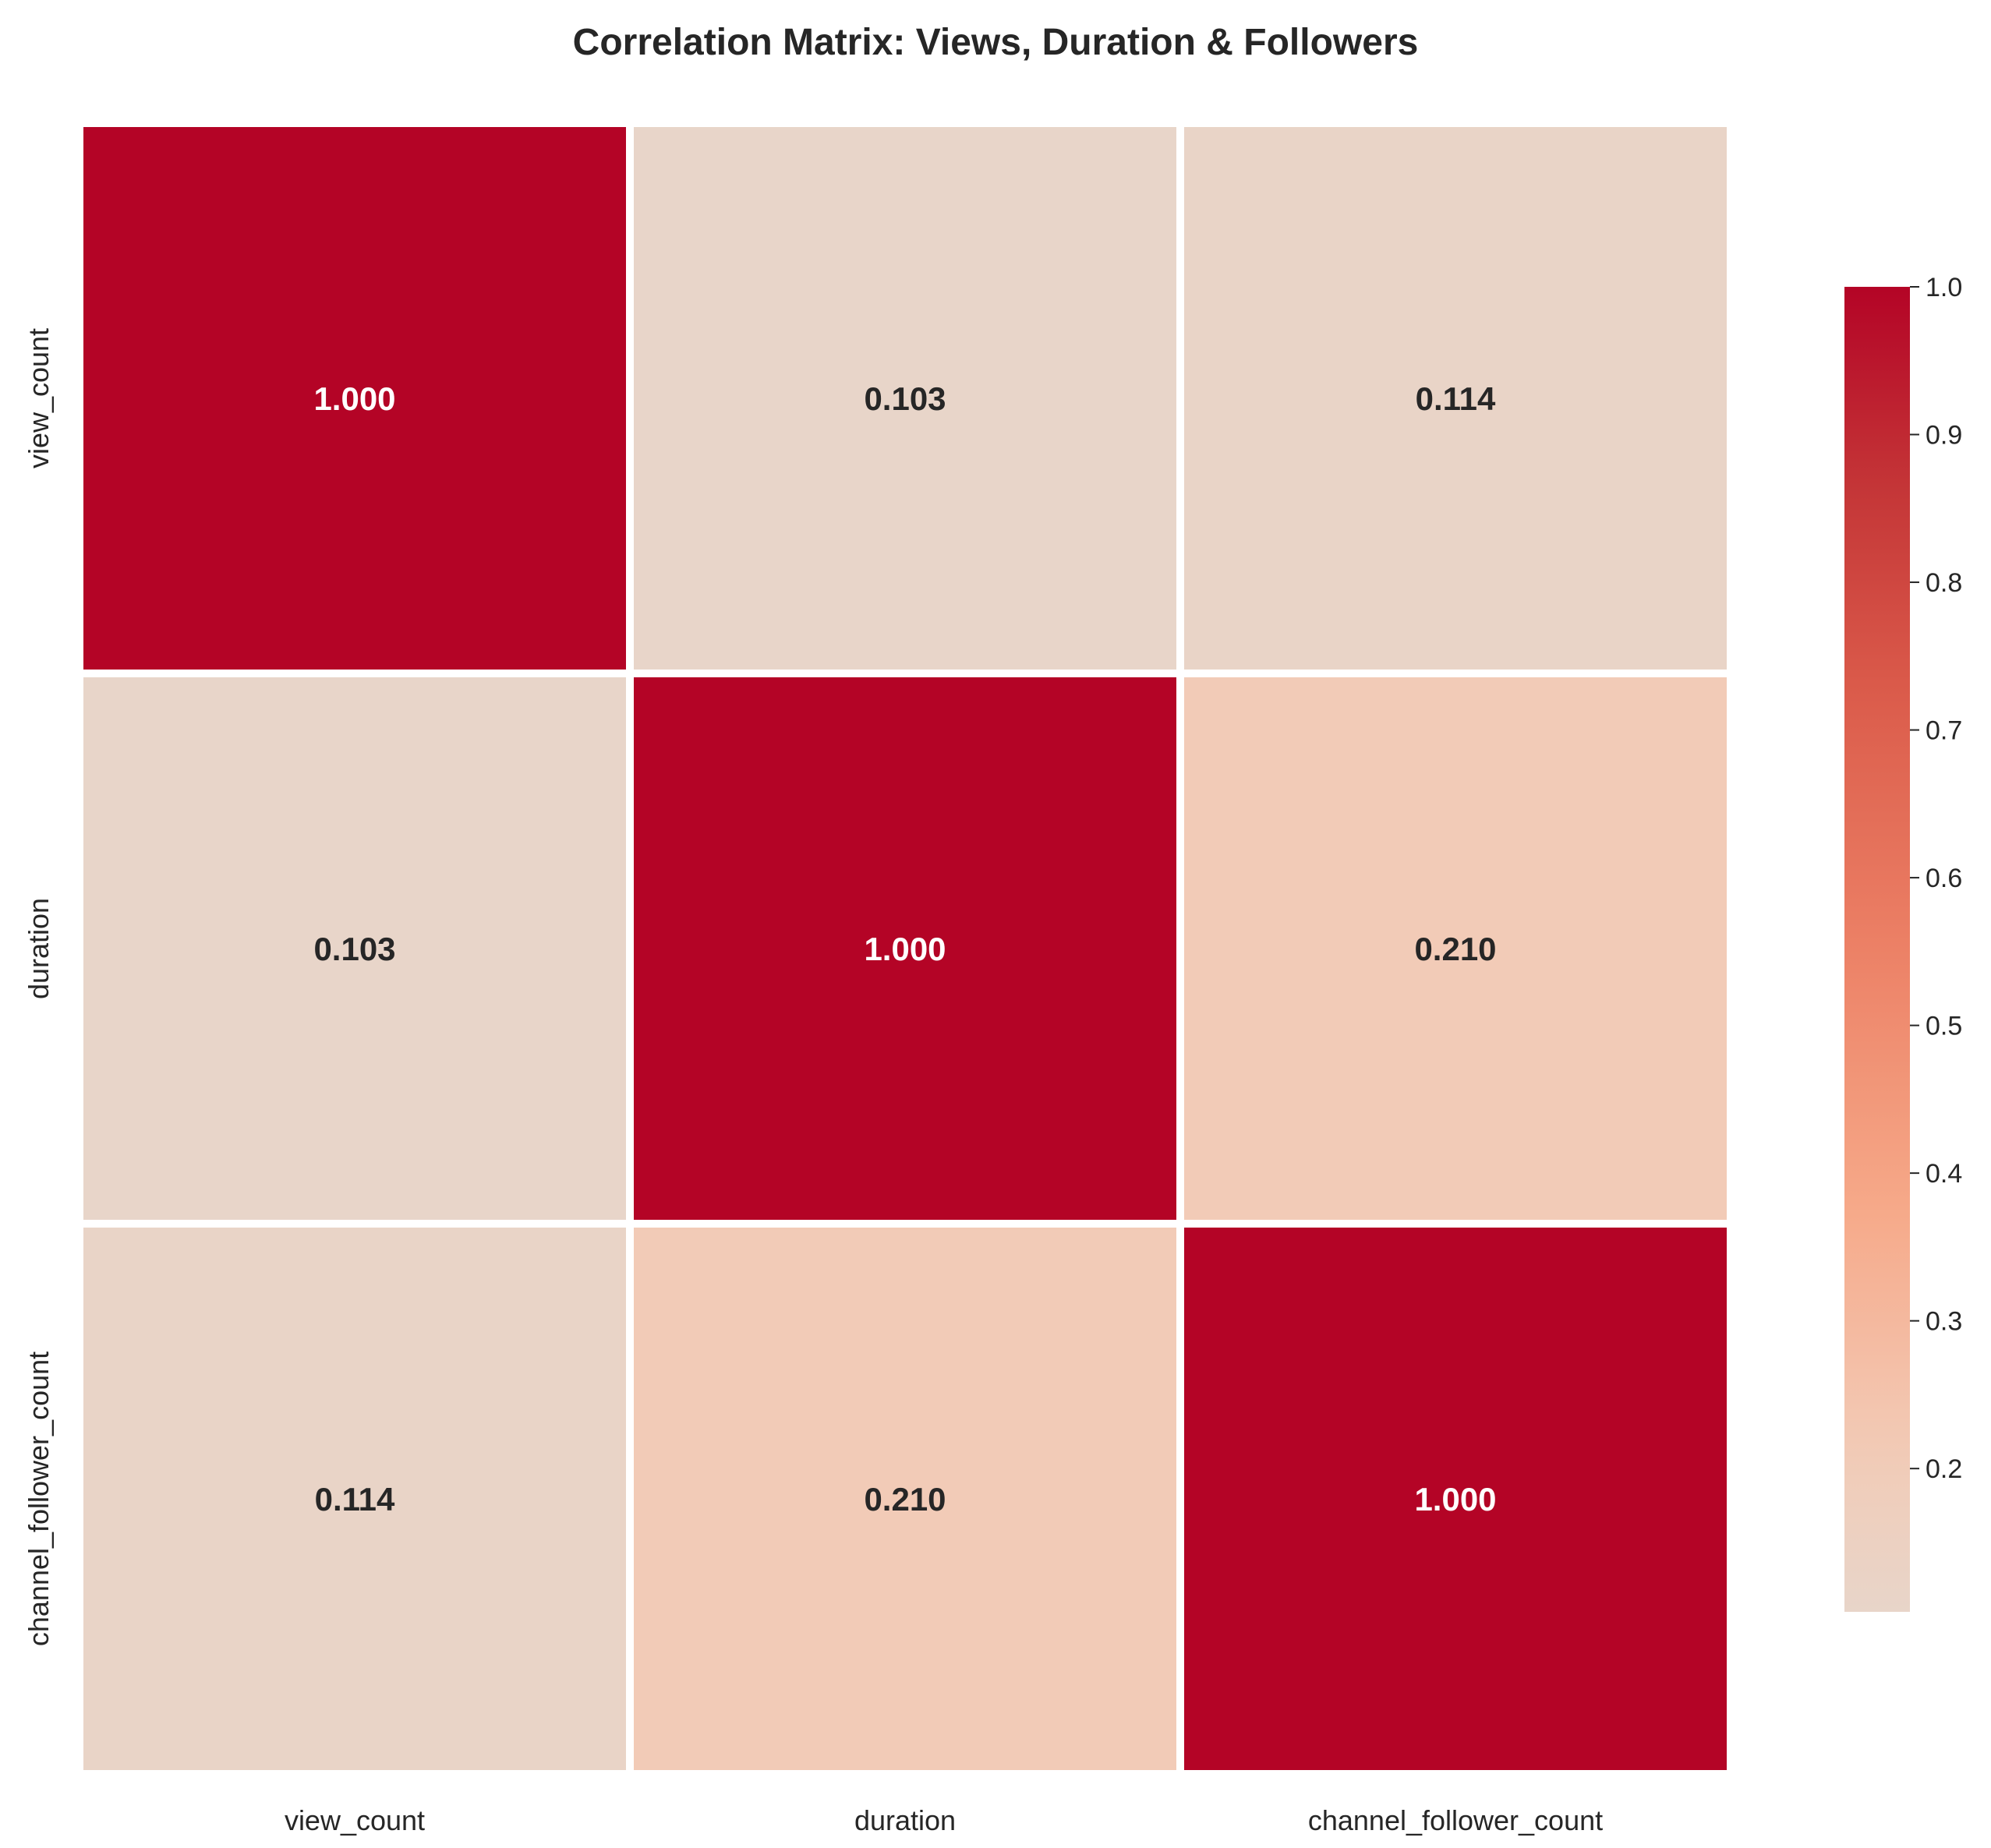 The image size is (1991, 1848). I want to click on cell-value-label-view_count-channel_follower_count: 0.114, so click(1456, 398).